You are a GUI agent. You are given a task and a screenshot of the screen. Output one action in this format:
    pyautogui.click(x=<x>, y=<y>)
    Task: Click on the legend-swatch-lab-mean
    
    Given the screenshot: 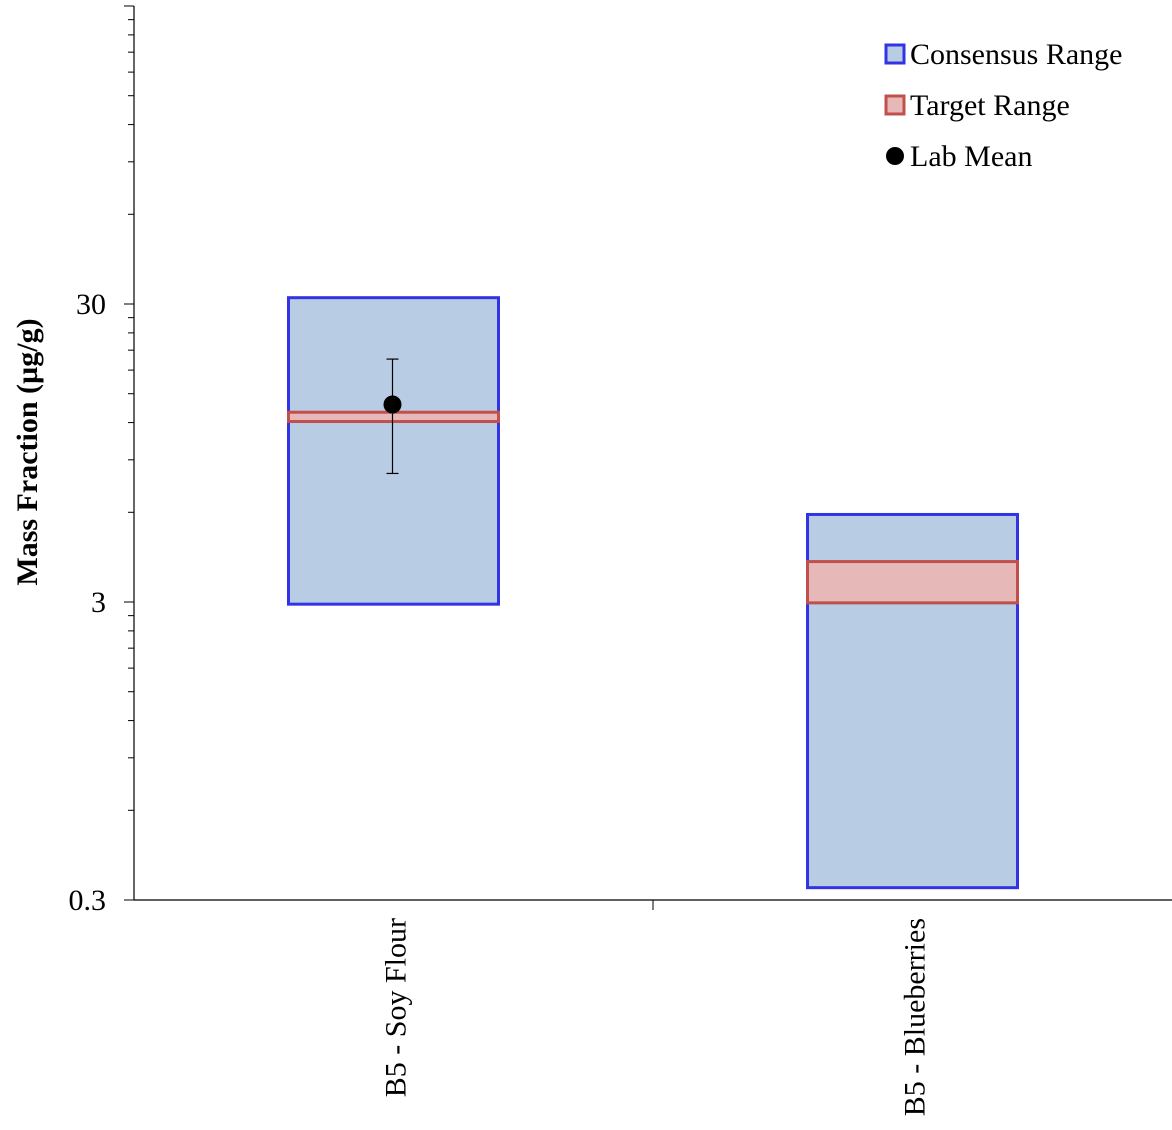 What is the action you would take?
    pyautogui.click(x=895, y=156)
    